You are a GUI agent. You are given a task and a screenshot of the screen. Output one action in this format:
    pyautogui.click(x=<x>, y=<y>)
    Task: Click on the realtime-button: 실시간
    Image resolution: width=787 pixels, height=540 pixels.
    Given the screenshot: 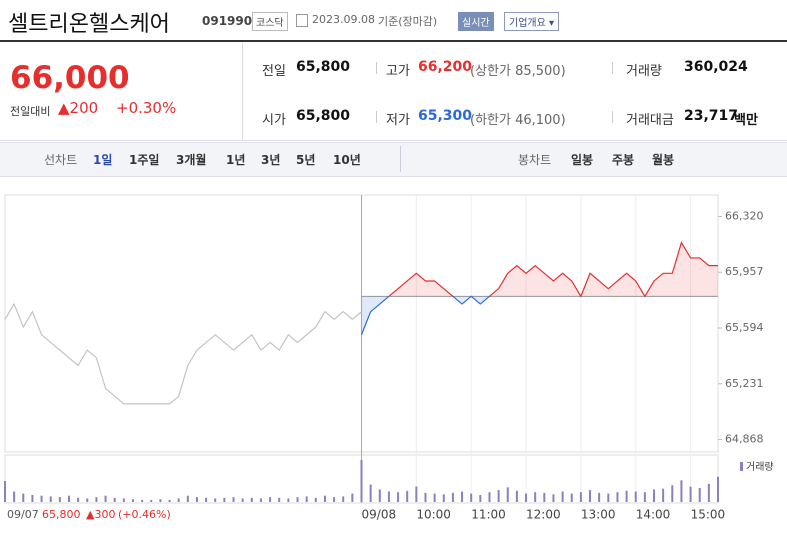 What is the action you would take?
    pyautogui.click(x=476, y=21)
    